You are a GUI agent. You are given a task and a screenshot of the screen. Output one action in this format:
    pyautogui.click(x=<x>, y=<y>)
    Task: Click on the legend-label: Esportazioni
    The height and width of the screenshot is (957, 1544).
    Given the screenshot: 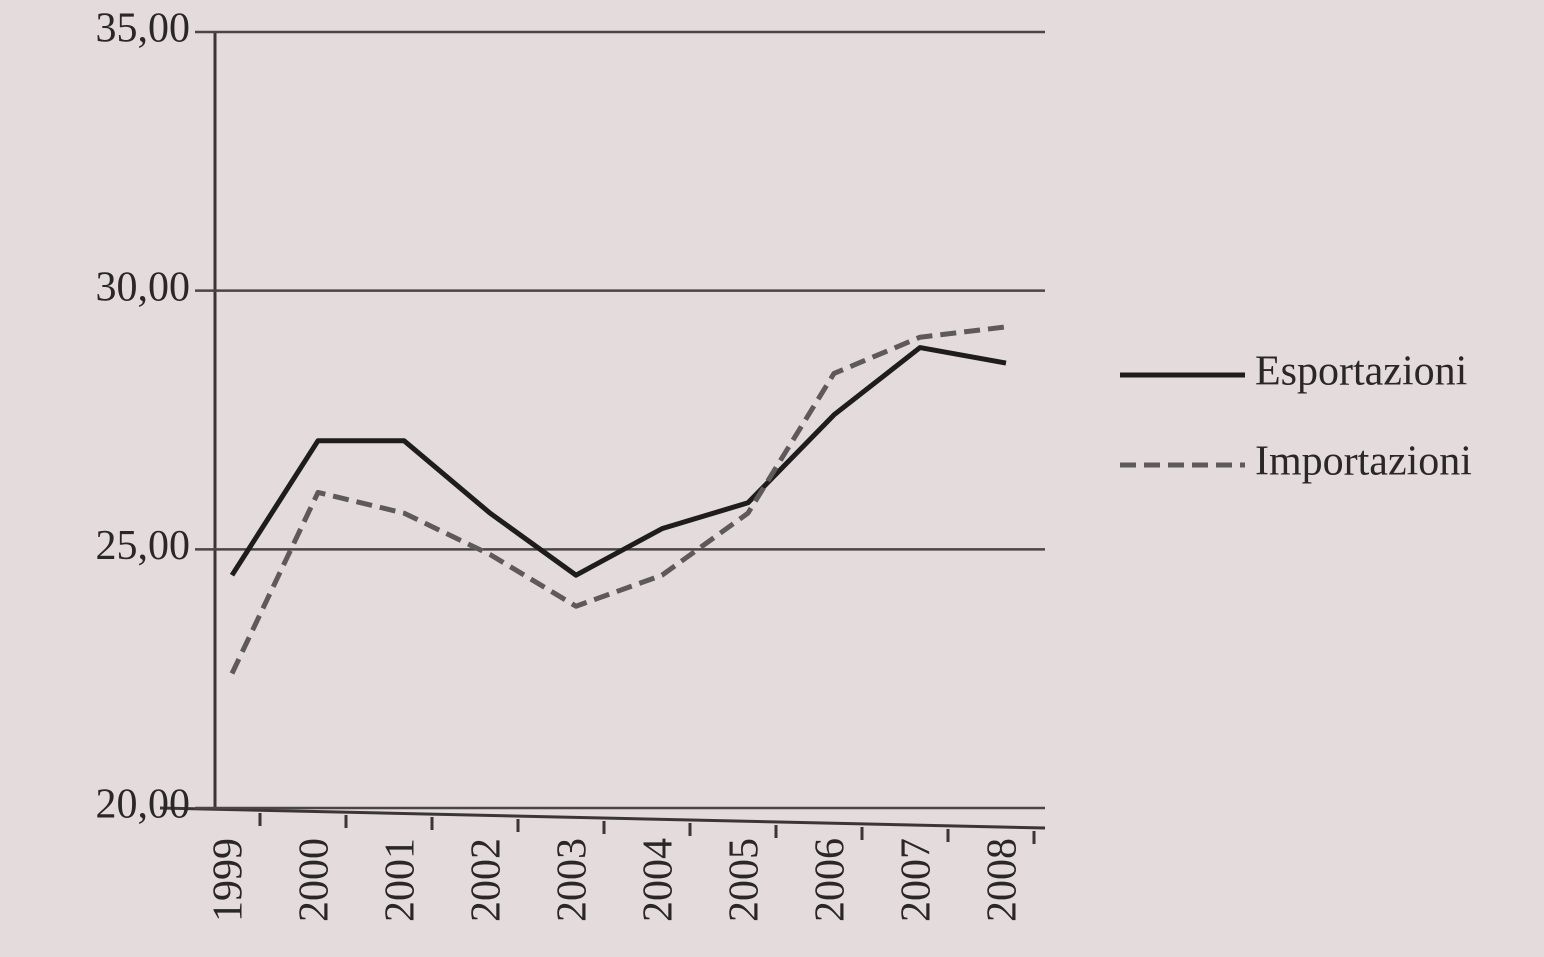 What is the action you would take?
    pyautogui.click(x=1361, y=372)
    